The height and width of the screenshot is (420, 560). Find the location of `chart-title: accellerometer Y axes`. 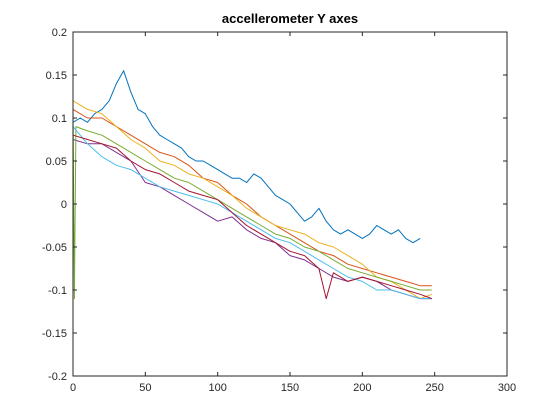

chart-title: accellerometer Y axes is located at coordinates (290, 18).